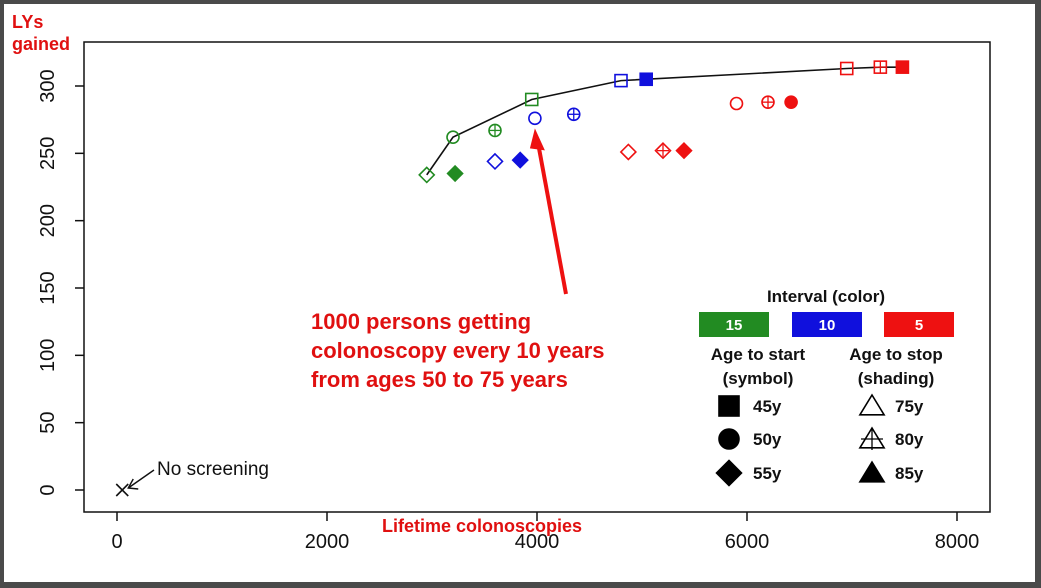 The image size is (1041, 588). Describe the element at coordinates (48, 287) in the screenshot. I see `y-tick-label: 150` at that location.